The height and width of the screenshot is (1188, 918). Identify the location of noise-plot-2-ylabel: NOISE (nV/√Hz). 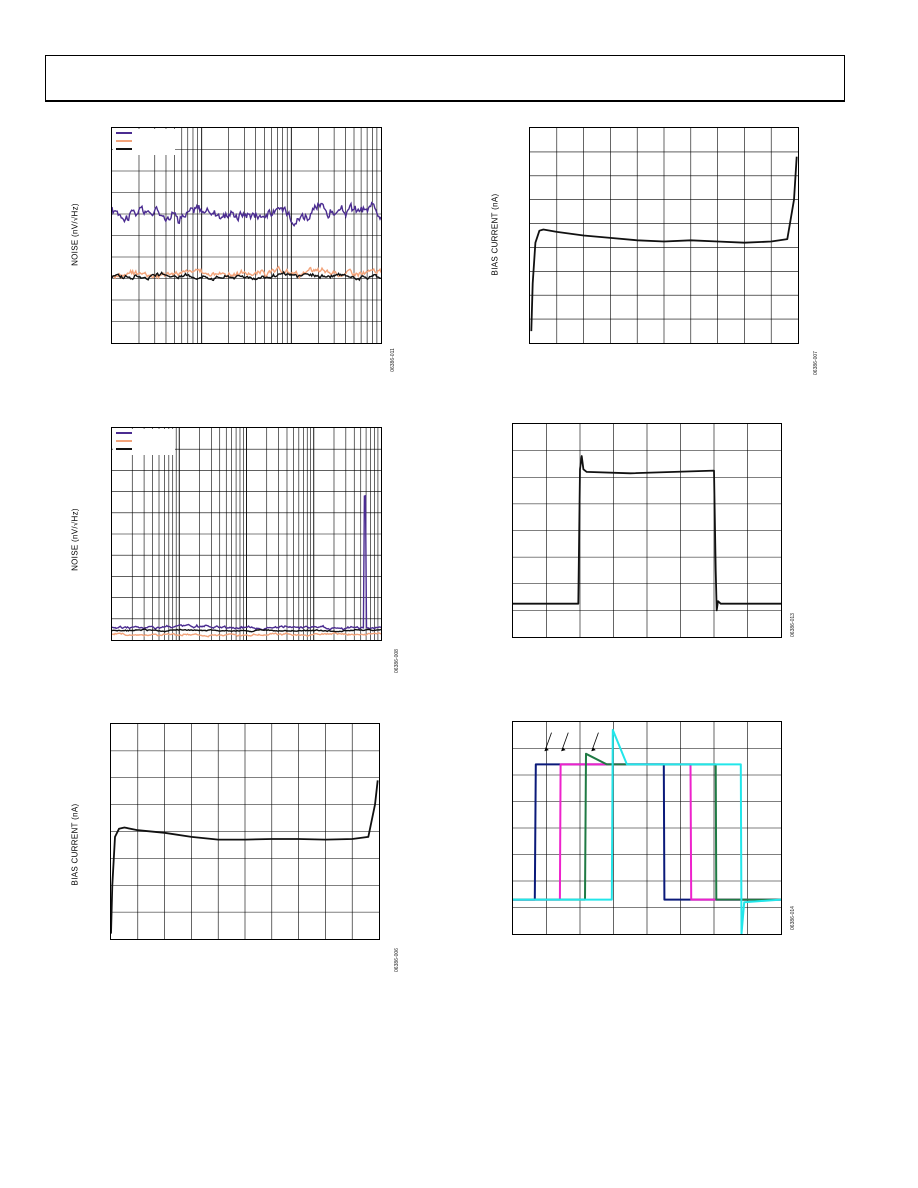
(75, 539).